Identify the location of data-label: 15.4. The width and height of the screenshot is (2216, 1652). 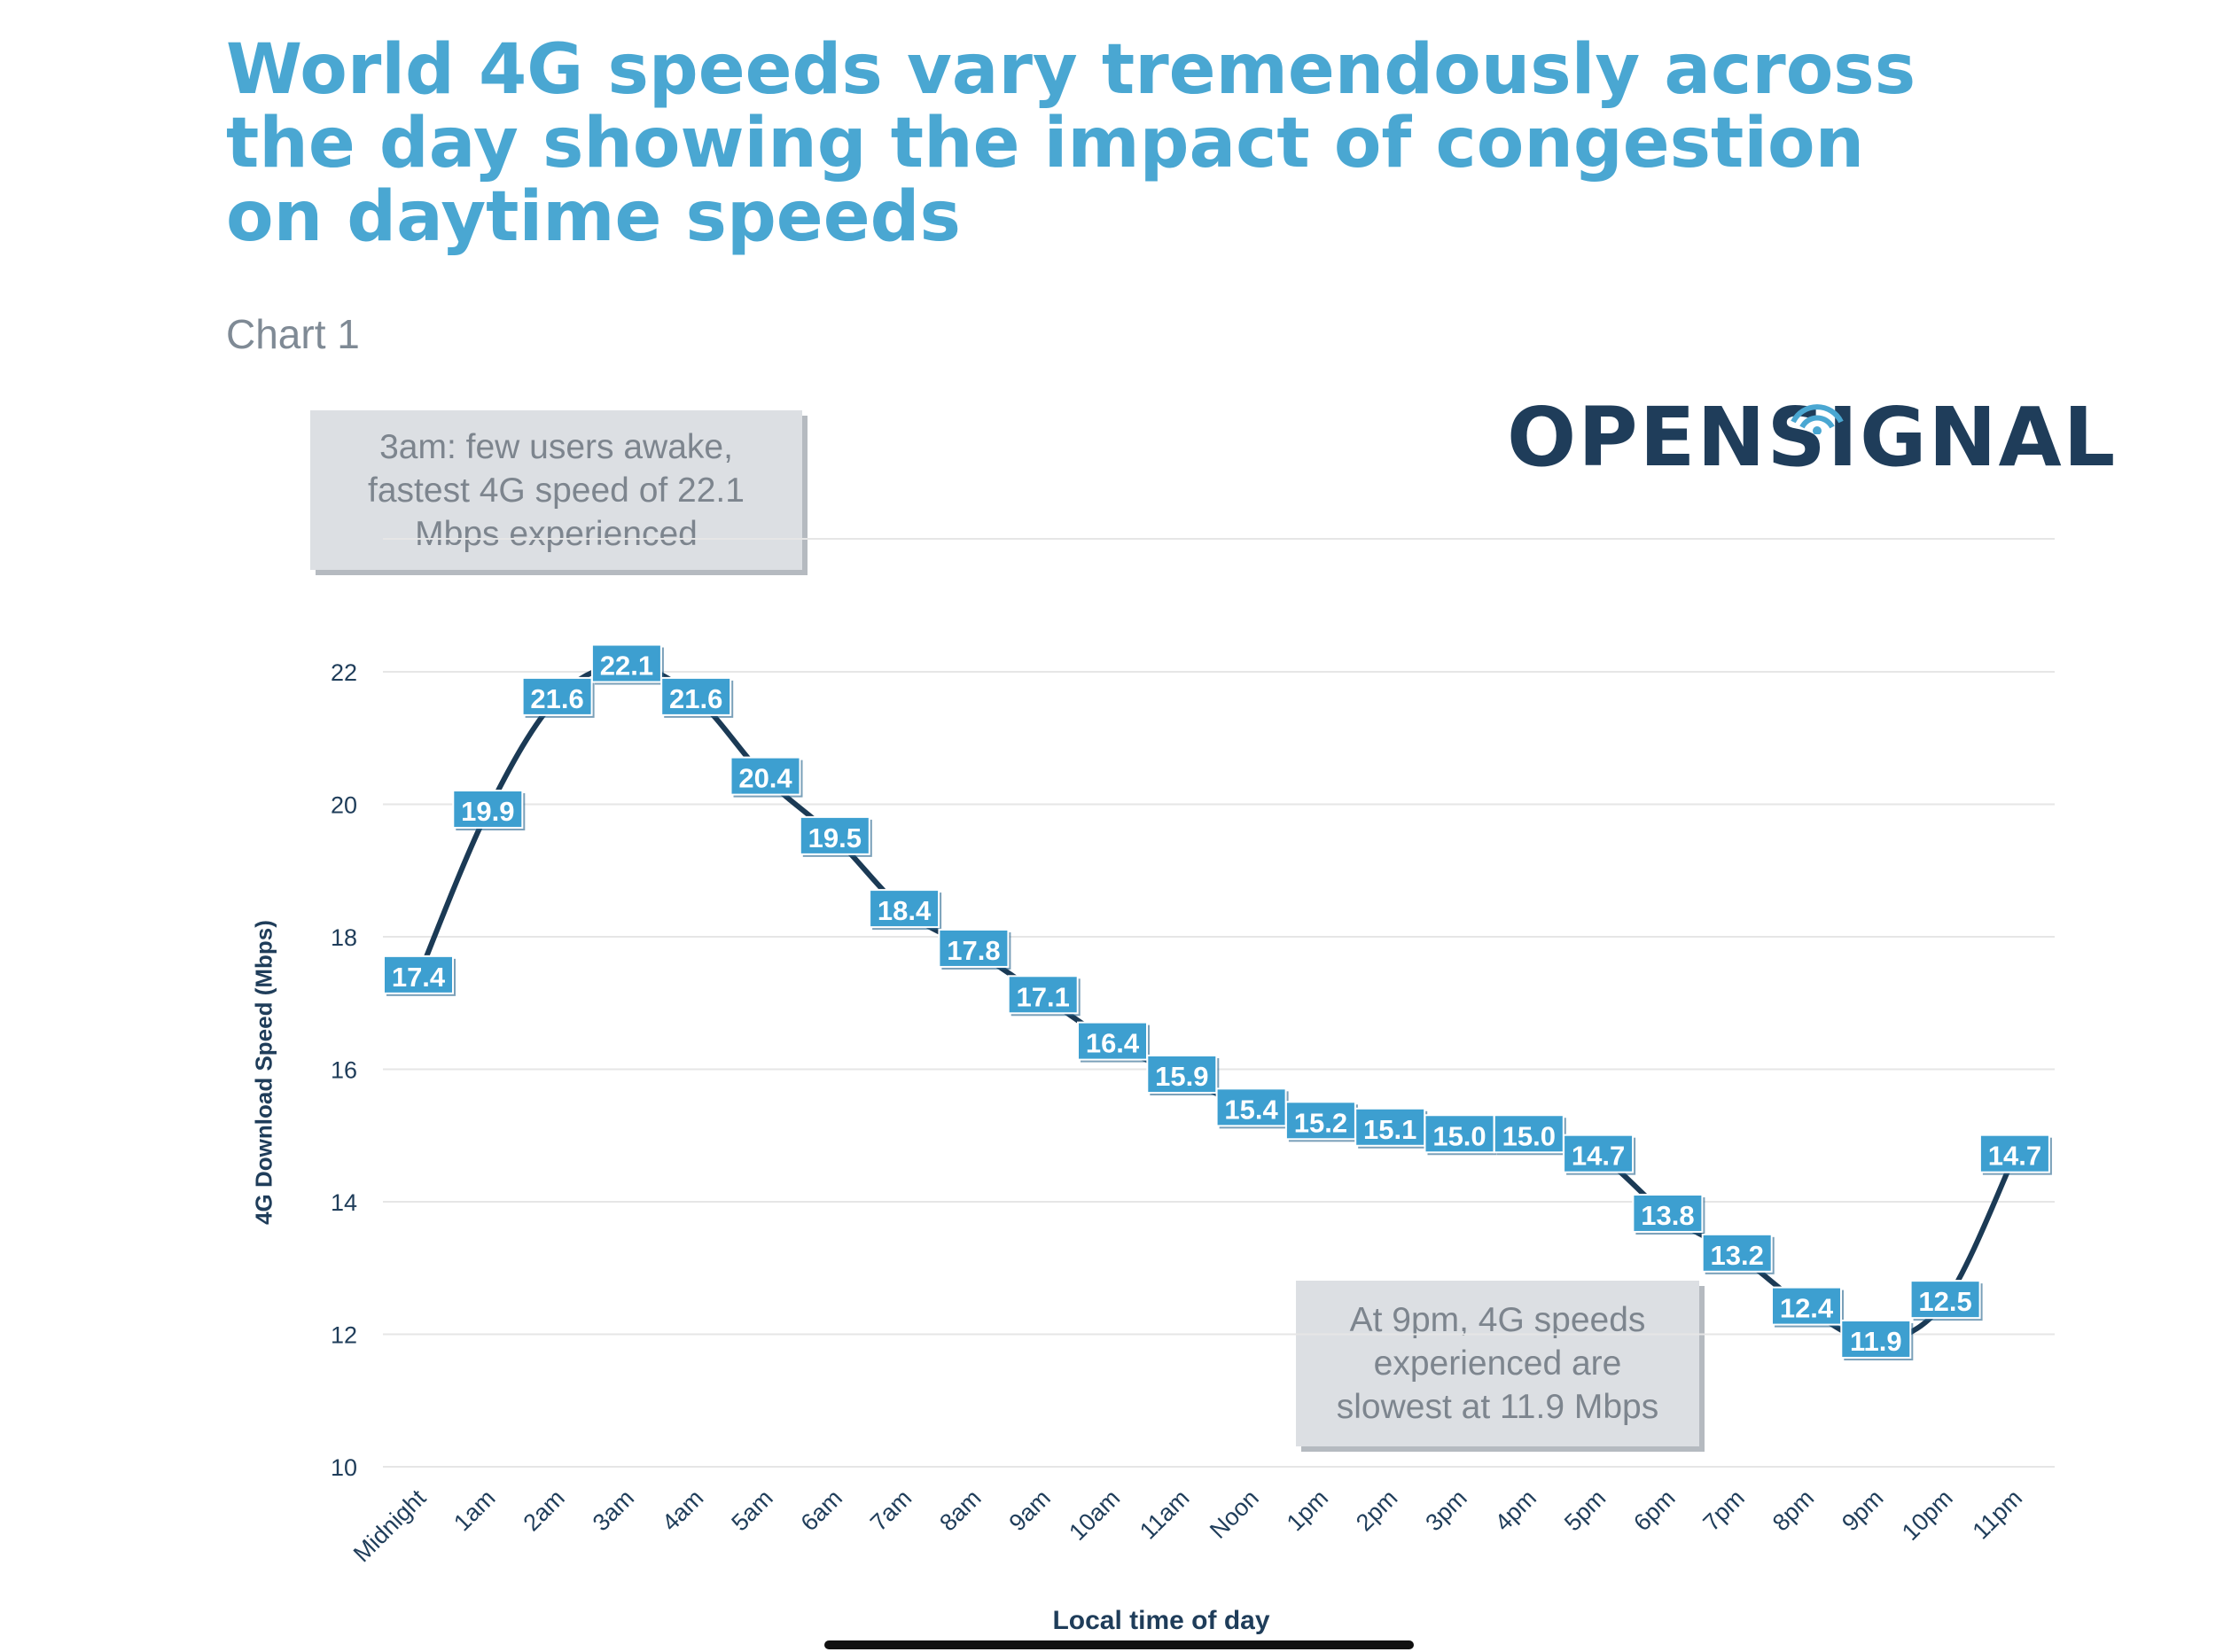
(1251, 1109).